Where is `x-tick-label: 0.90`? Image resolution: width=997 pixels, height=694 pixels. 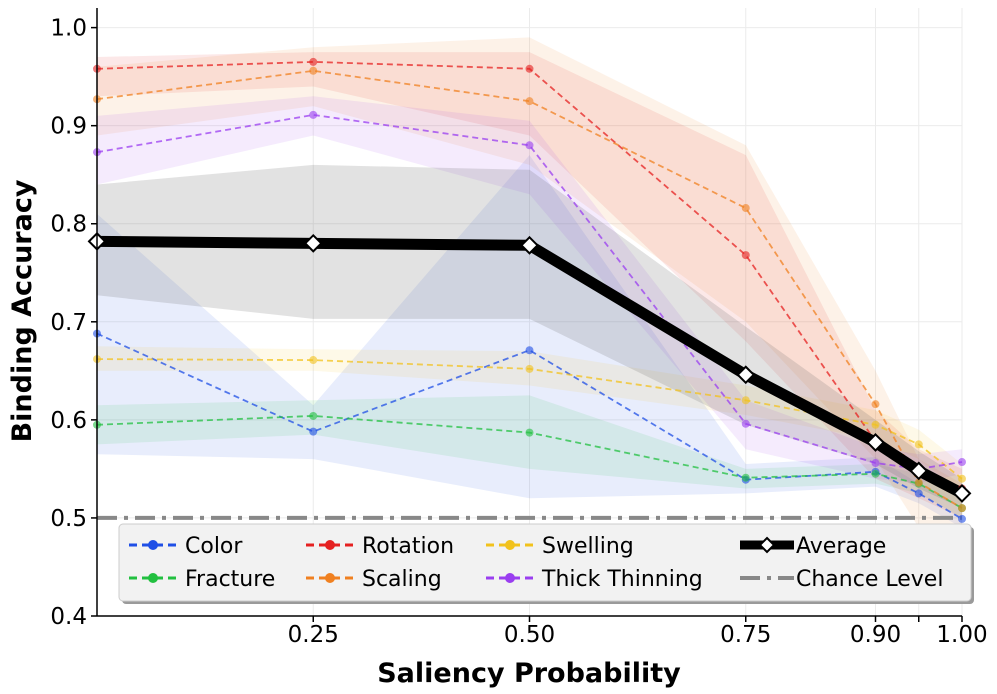 x-tick-label: 0.90 is located at coordinates (875, 635).